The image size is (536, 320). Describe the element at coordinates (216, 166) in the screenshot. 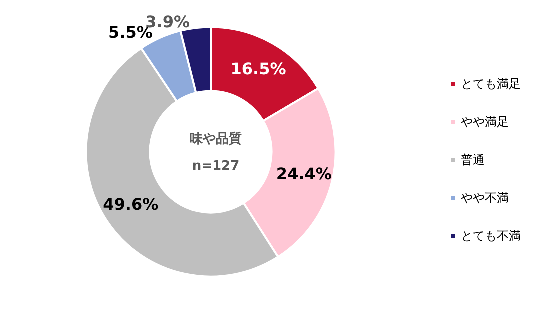

I see `text: n=127` at that location.